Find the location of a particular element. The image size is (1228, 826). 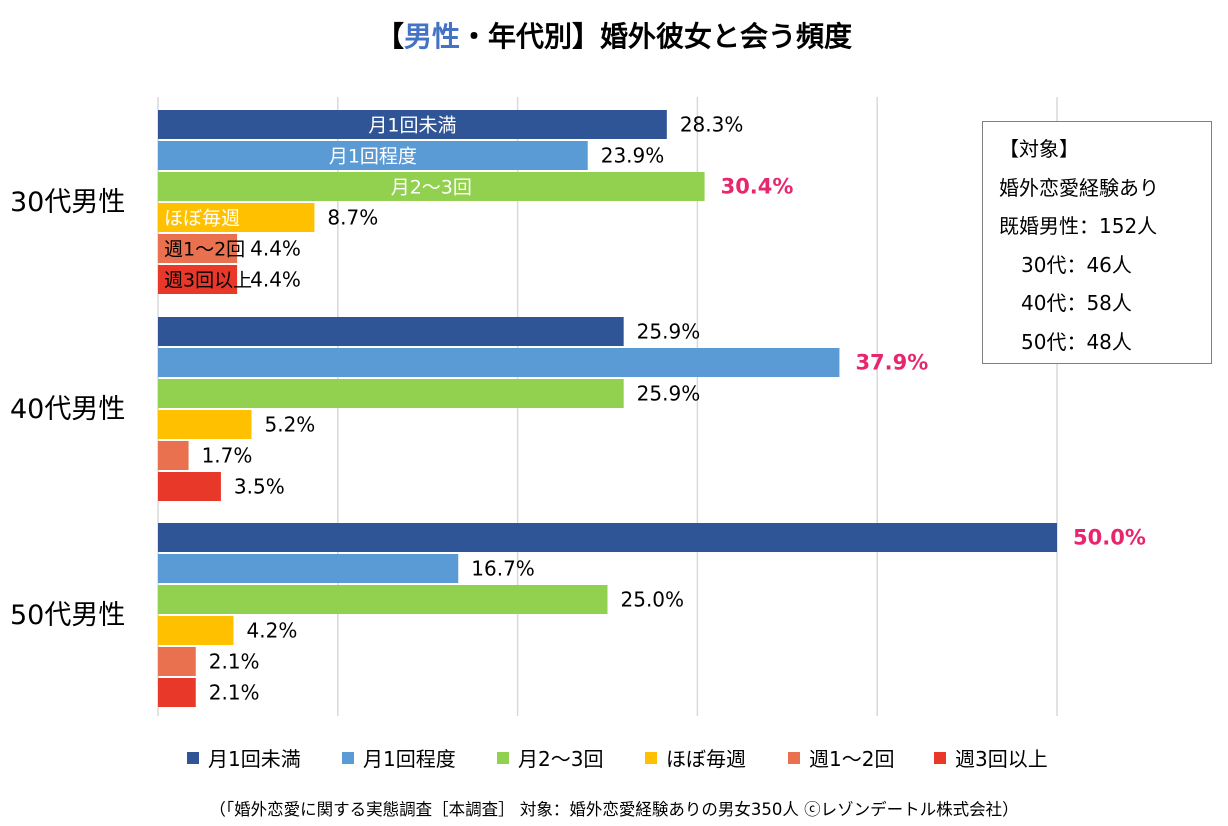

group-label: 50代男性 is located at coordinates (67, 615).